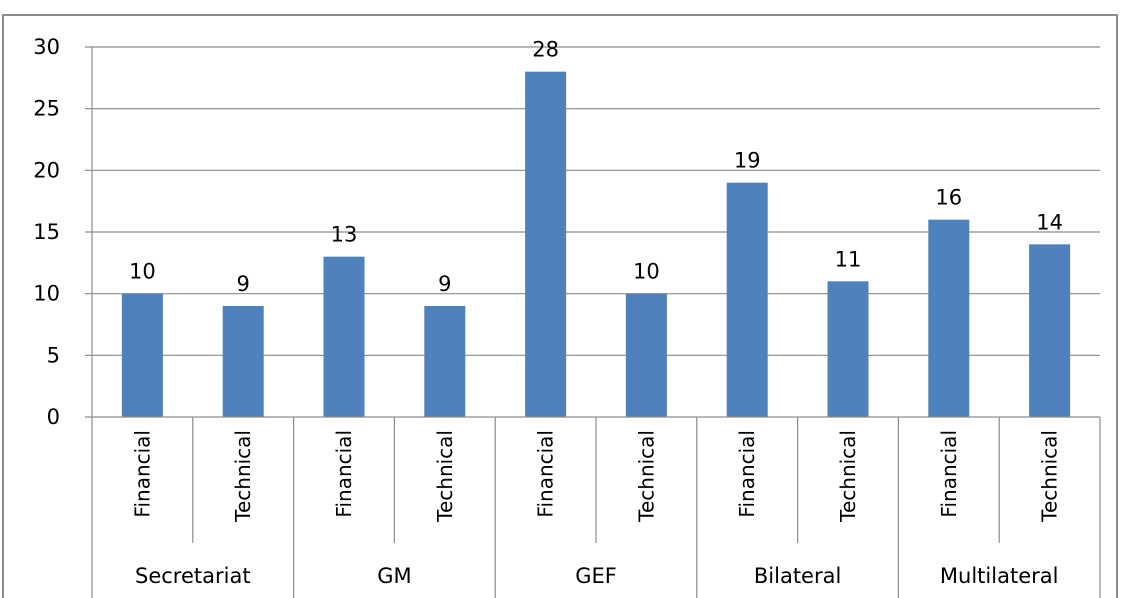  Describe the element at coordinates (848, 259) in the screenshot. I see `data-label: 11` at that location.